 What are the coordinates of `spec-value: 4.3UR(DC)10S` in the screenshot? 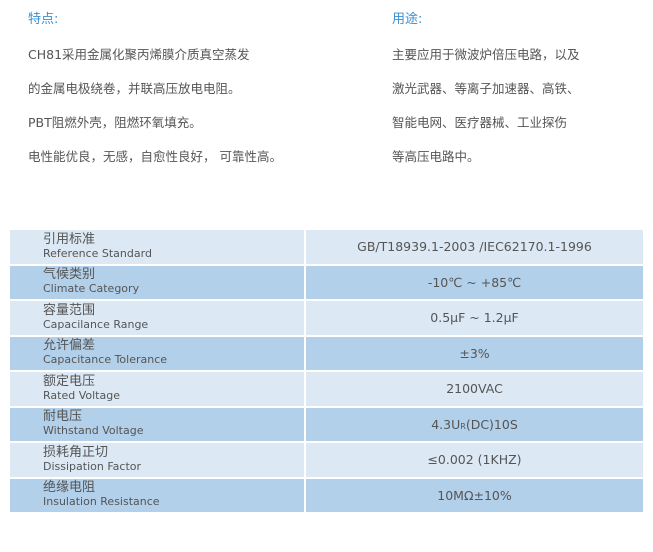 It's located at (474, 424).